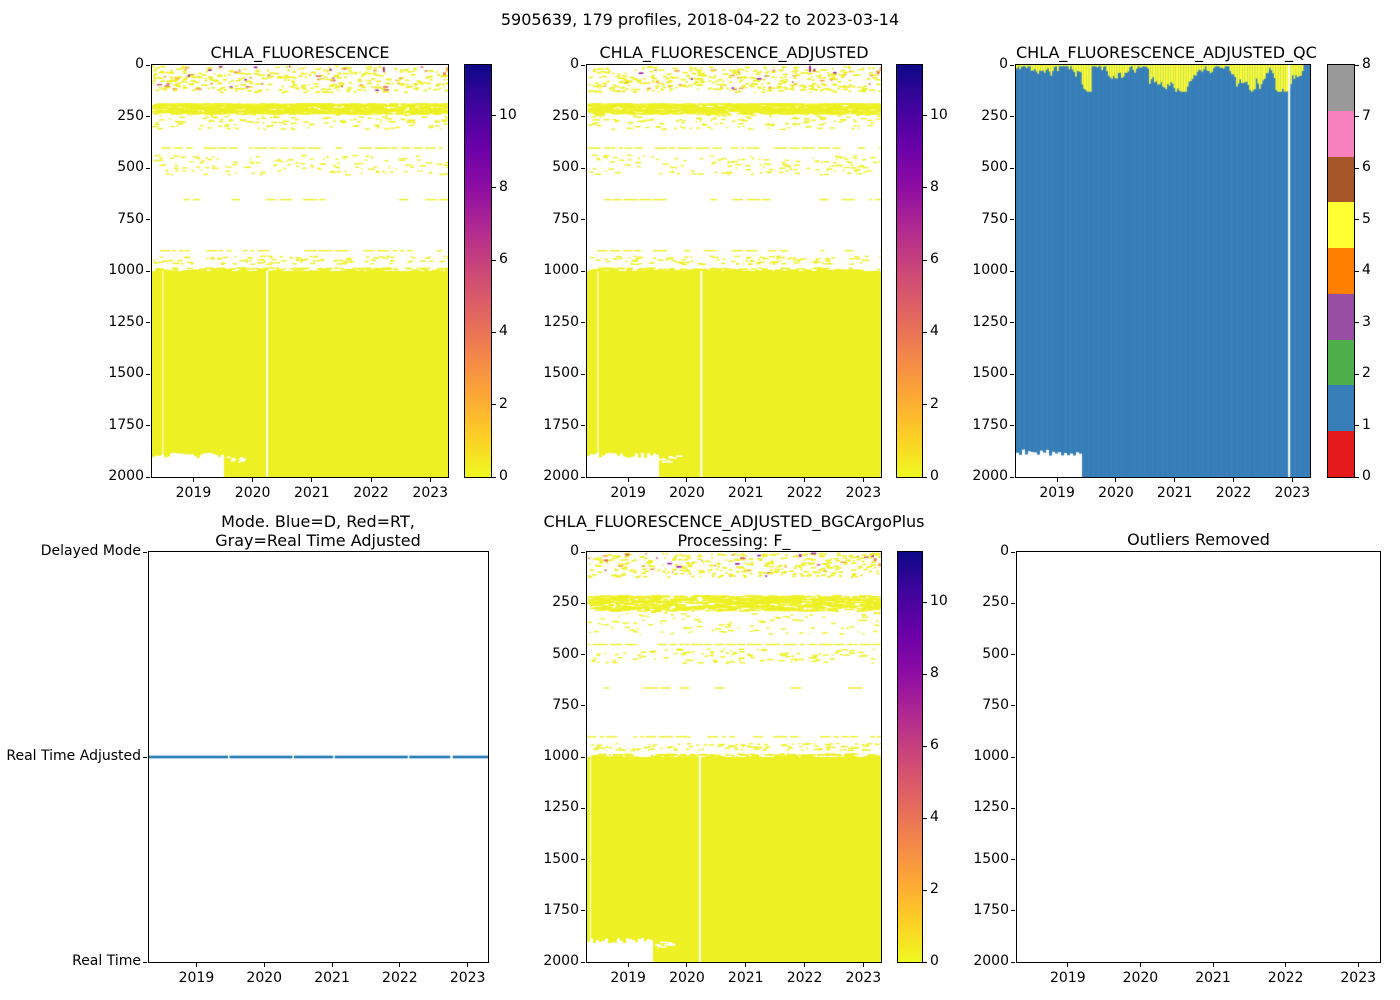 The width and height of the screenshot is (1400, 1000). I want to click on axes-chla_fluorescence_adjusted_bgcargoplus, so click(734, 757).